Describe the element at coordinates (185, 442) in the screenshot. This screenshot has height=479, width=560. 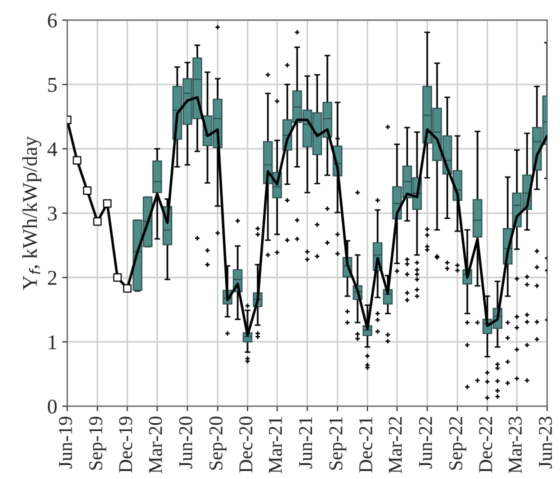
I see `x-tick-label: Jun-20` at that location.